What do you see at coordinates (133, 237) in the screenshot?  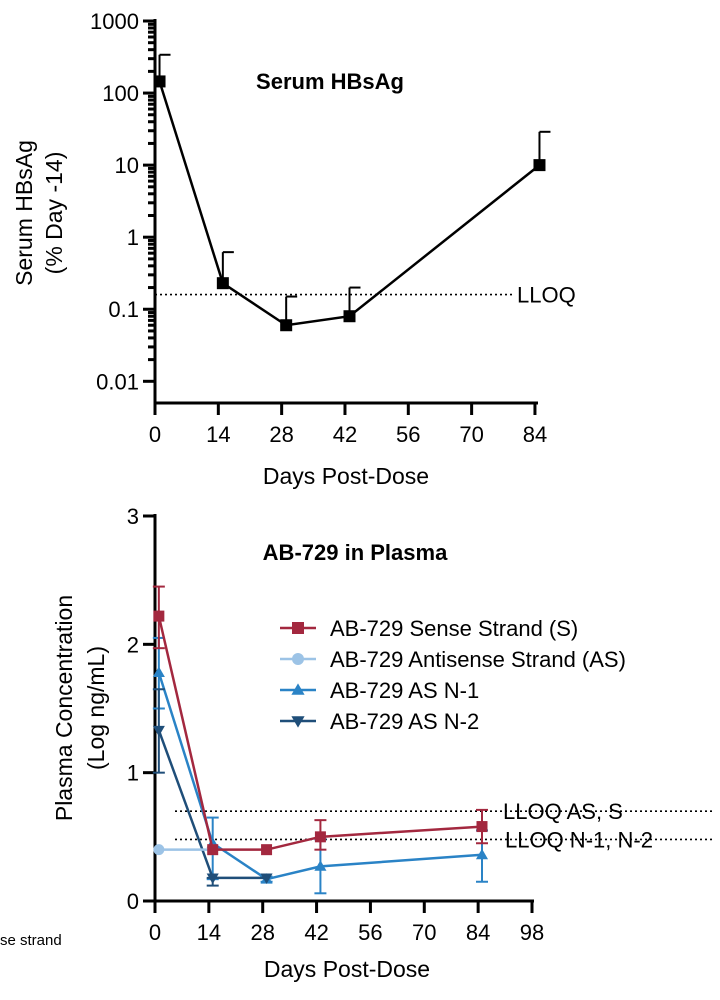 I see `top-y-tick-label: 1` at bounding box center [133, 237].